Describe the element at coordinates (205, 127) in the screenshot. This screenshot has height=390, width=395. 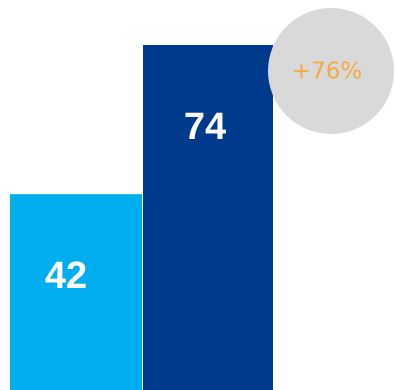
I see `bar-value-label-2: 74` at that location.